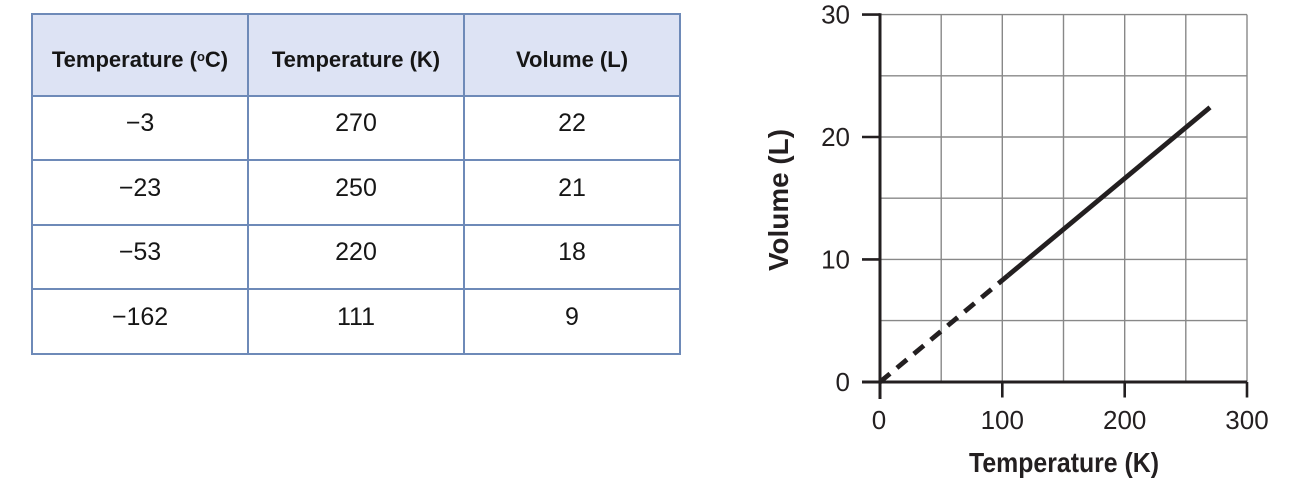 Image resolution: width=1300 pixels, height=482 pixels. Describe the element at coordinates (835, 137) in the screenshot. I see `svg-text: 20` at that location.